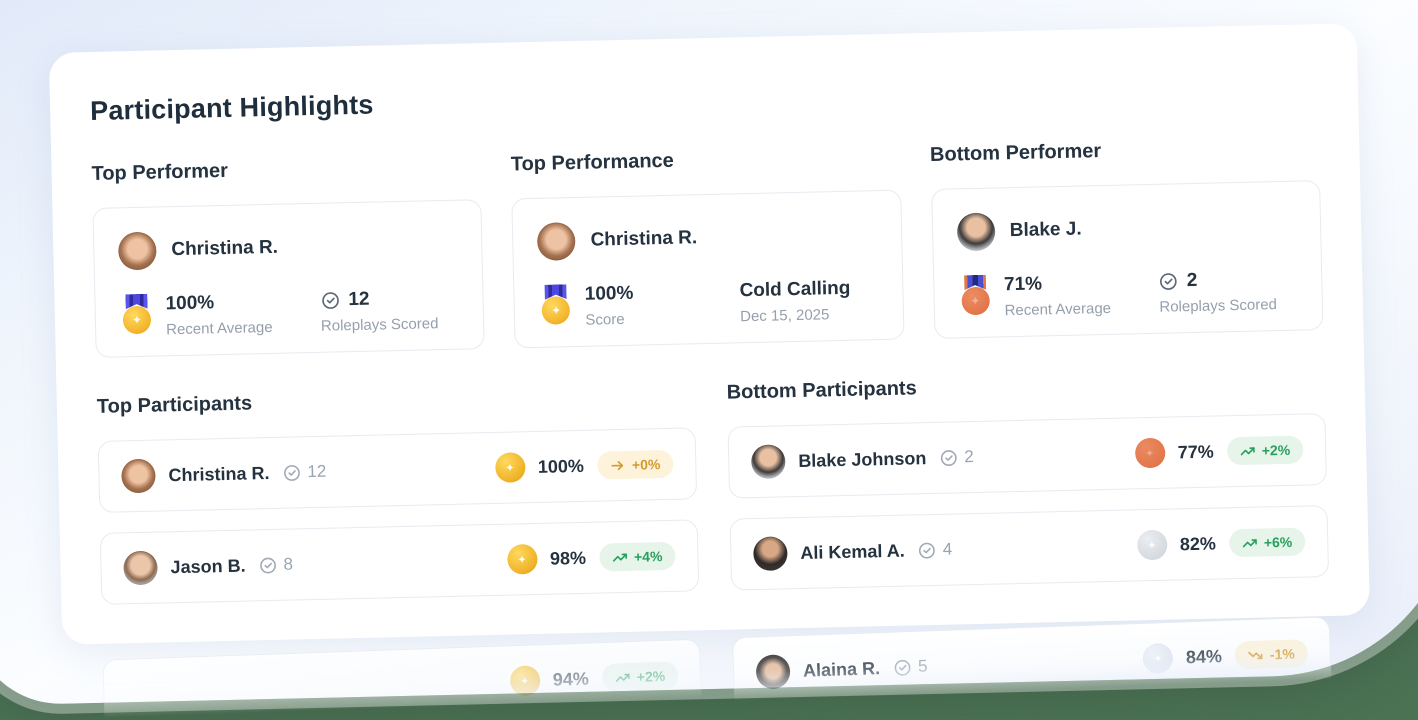 This screenshot has height=720, width=1418. I want to click on bottom-performer-card: Blake J. ✦ 71% Recent Average, so click(1127, 259).